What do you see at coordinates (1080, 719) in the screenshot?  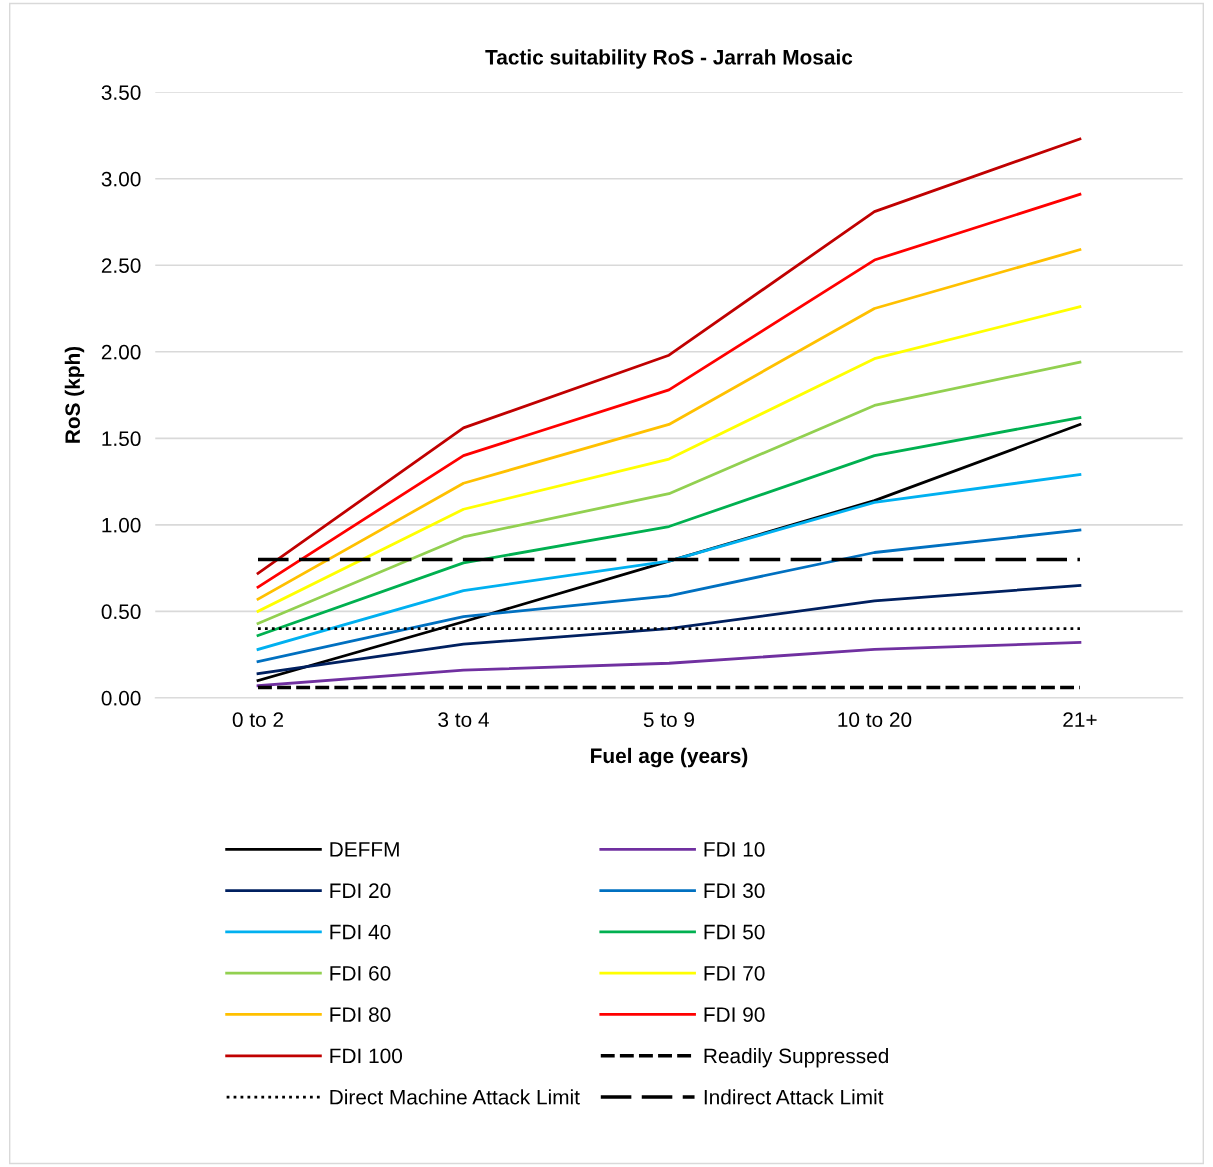 I see `x-tick-label: 21+` at bounding box center [1080, 719].